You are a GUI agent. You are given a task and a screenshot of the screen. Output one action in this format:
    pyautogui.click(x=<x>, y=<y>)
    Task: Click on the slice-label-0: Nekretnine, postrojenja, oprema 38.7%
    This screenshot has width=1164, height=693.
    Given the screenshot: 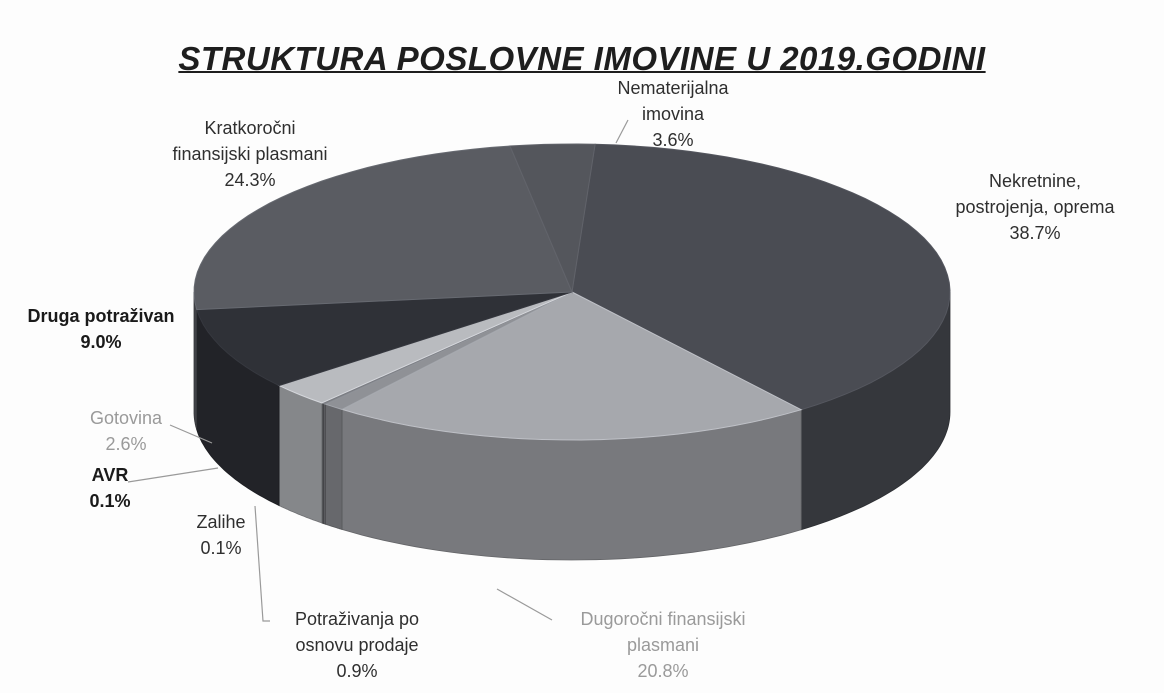 What is the action you would take?
    pyautogui.click(x=1035, y=207)
    